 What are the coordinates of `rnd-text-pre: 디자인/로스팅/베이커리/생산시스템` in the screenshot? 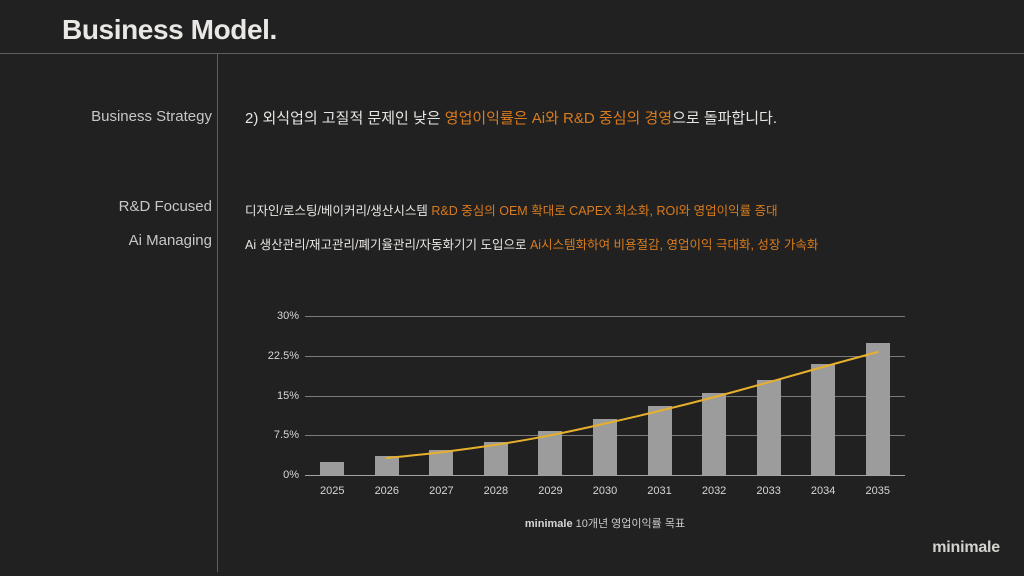 It's located at (338, 211).